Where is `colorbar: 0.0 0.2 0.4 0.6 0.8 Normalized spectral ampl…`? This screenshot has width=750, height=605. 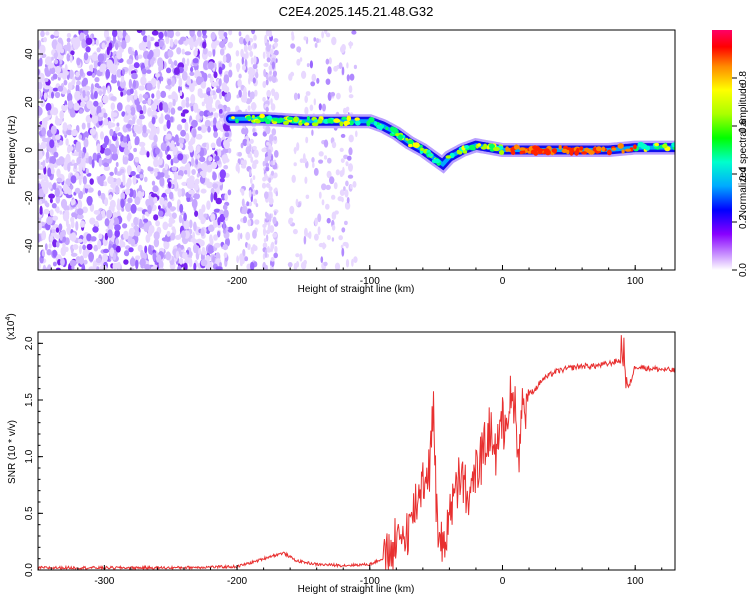 colorbar: 0.0 0.2 0.4 0.6 0.8 Normalized spectral ampl… is located at coordinates (730, 153).